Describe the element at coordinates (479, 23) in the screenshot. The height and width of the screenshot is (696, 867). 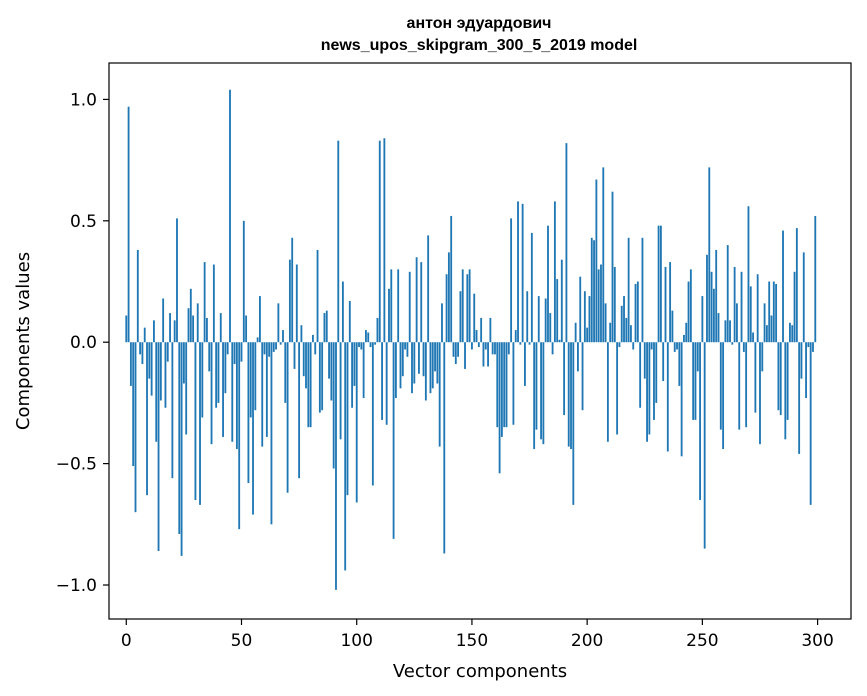
I see `chart-title: антон эдуардович` at that location.